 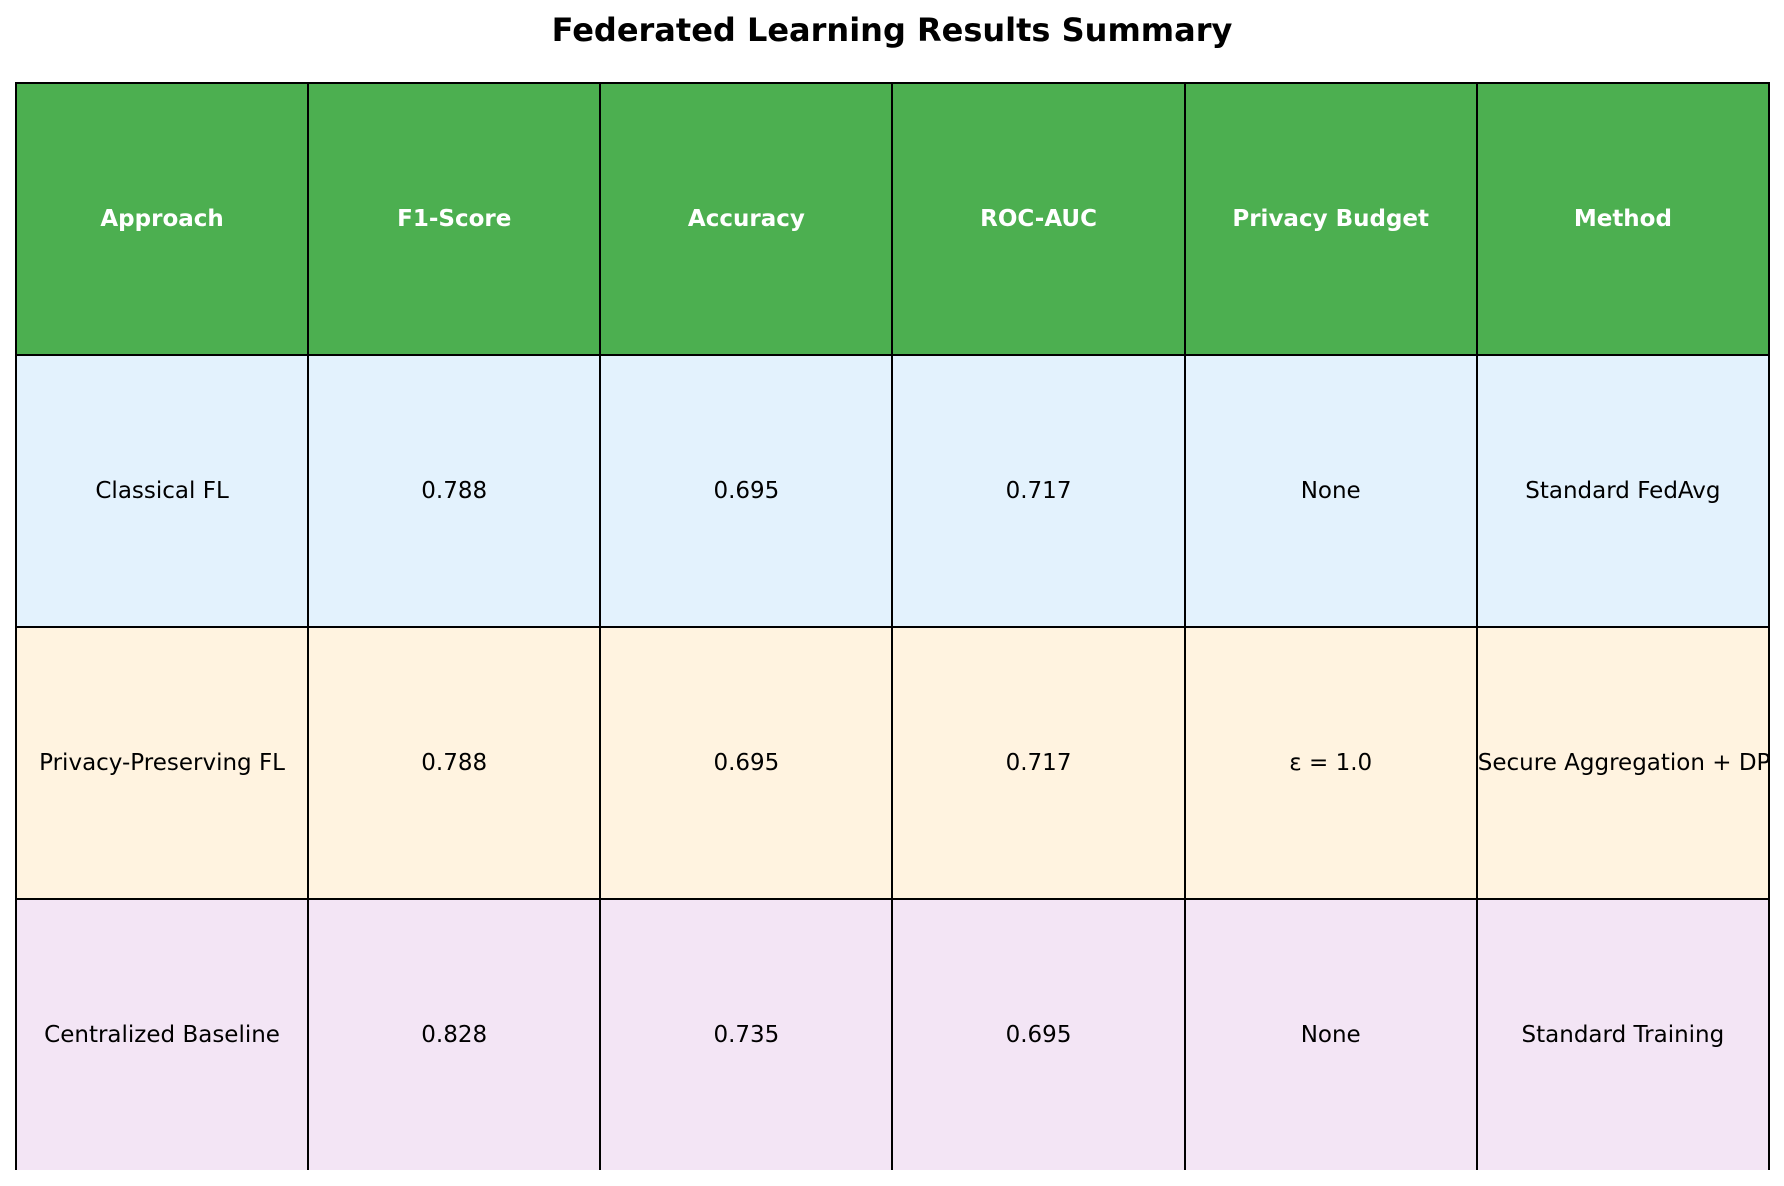 What do you see at coordinates (746, 219) in the screenshot?
I see `column-header-accuracy: Accuracy` at bounding box center [746, 219].